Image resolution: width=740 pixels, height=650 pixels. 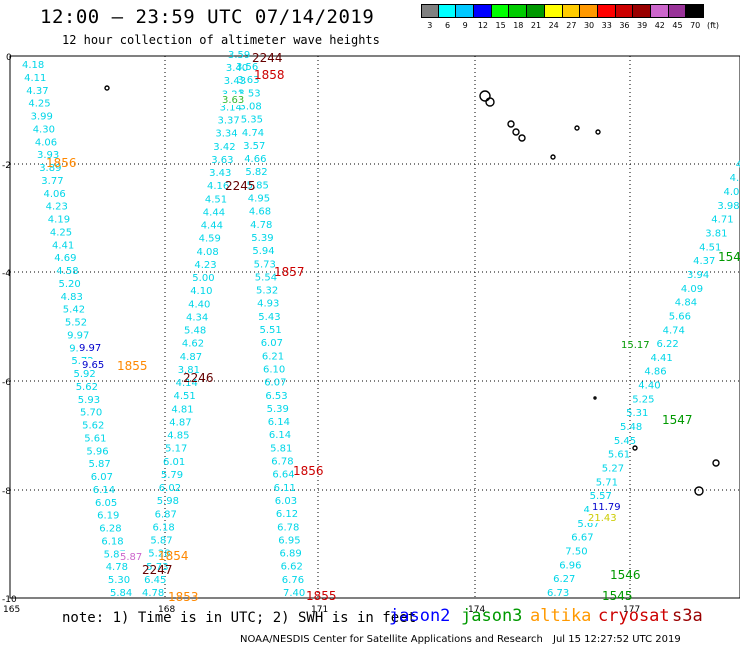 I want to click on pass-time-label: 1854, so click(x=173, y=556).